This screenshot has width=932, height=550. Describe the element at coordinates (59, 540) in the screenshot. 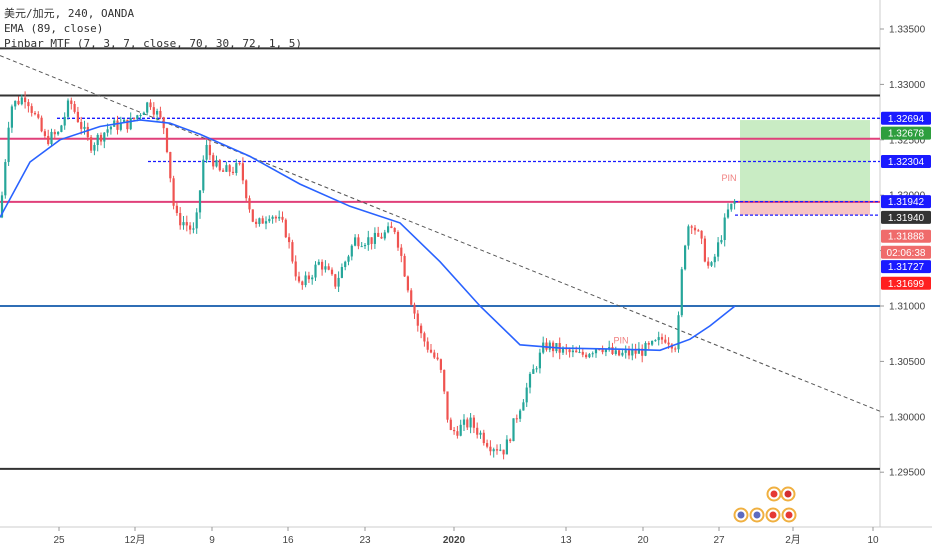

I see `x-tick-label: 25` at that location.